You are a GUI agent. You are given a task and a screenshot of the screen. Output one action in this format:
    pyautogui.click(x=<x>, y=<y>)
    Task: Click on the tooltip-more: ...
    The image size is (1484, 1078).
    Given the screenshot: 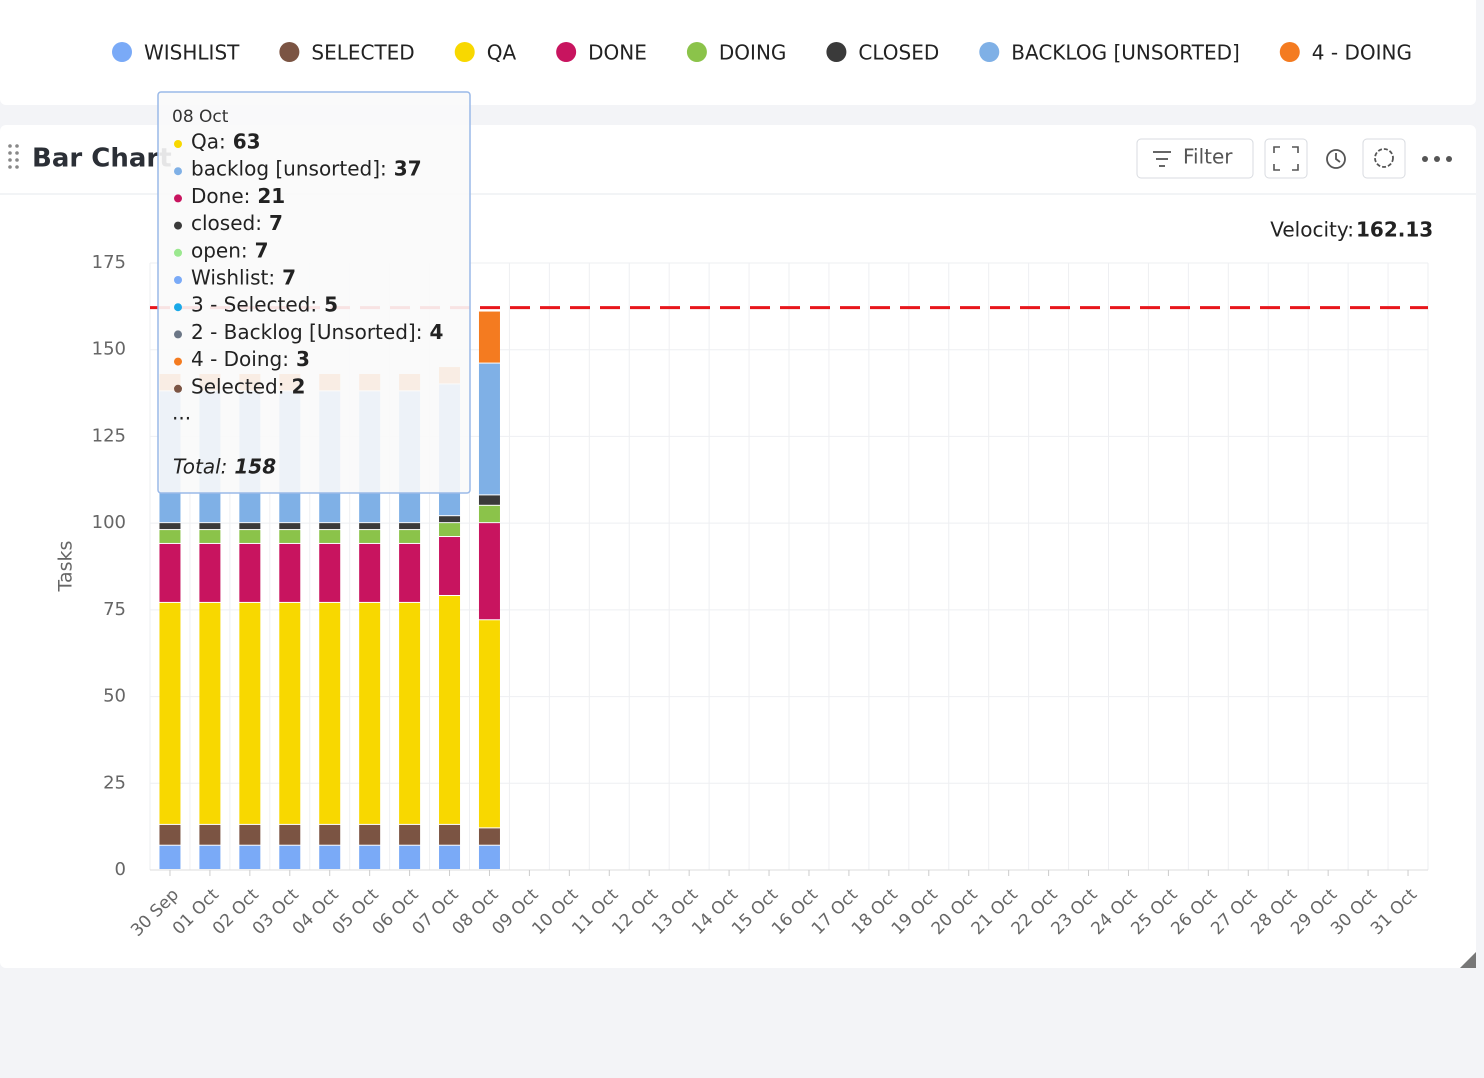 What is the action you would take?
    pyautogui.click(x=181, y=413)
    